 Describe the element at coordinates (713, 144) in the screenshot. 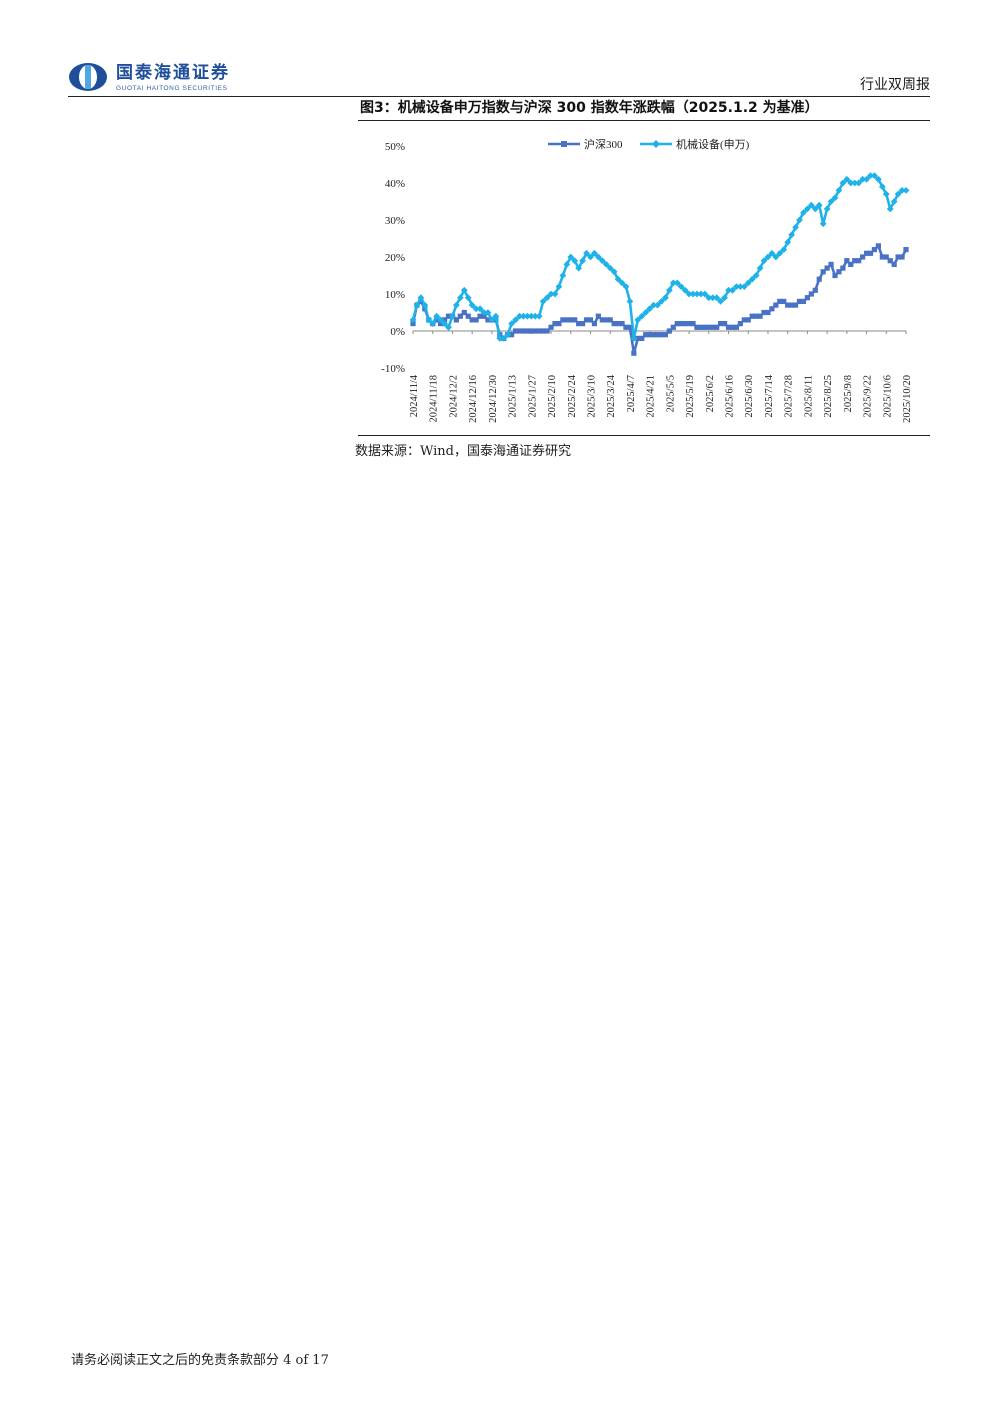

I see `legend-label: 机械设备(申万)` at that location.